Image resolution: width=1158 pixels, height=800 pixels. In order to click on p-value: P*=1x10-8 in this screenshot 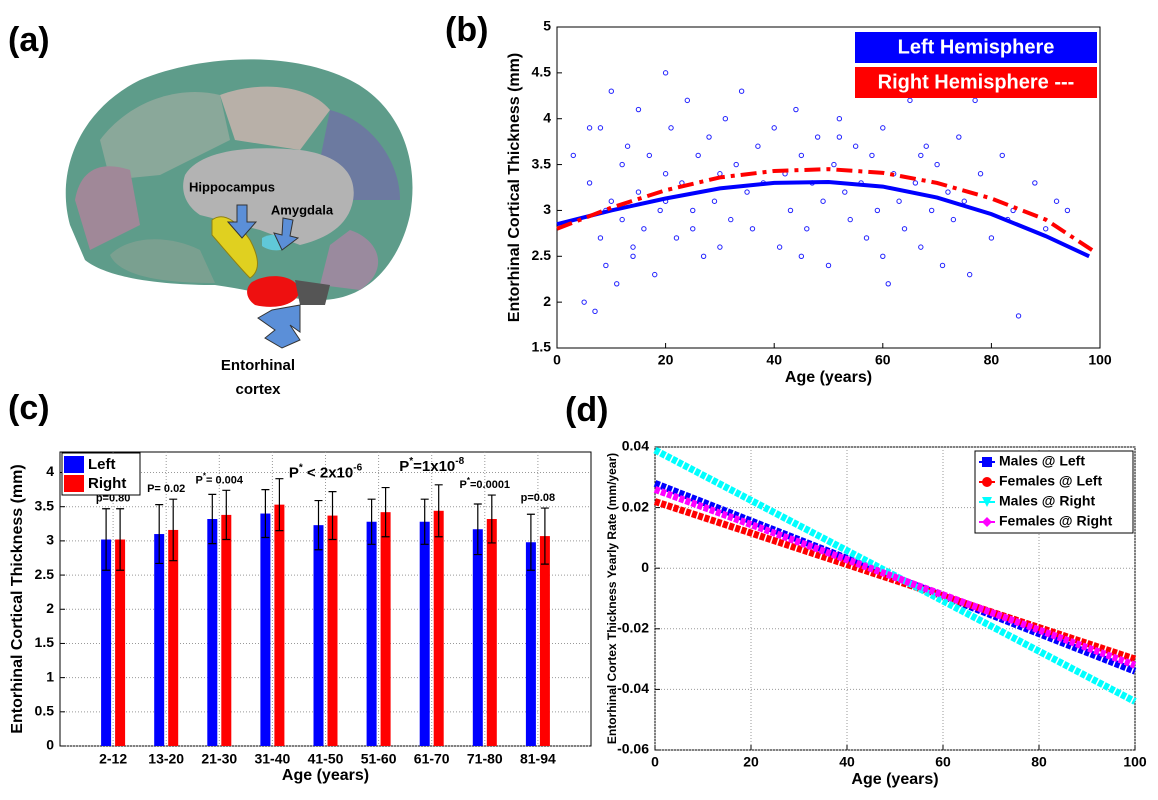, I will do `click(431, 465)`.